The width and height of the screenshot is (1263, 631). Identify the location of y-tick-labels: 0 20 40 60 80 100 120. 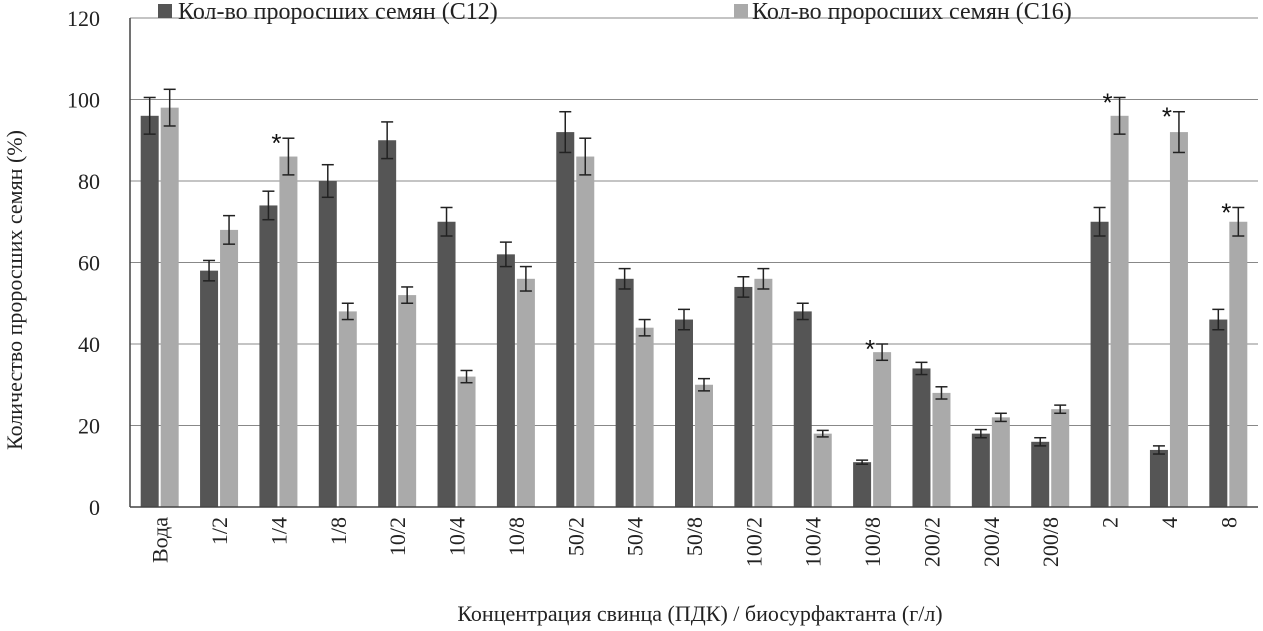
(83, 263).